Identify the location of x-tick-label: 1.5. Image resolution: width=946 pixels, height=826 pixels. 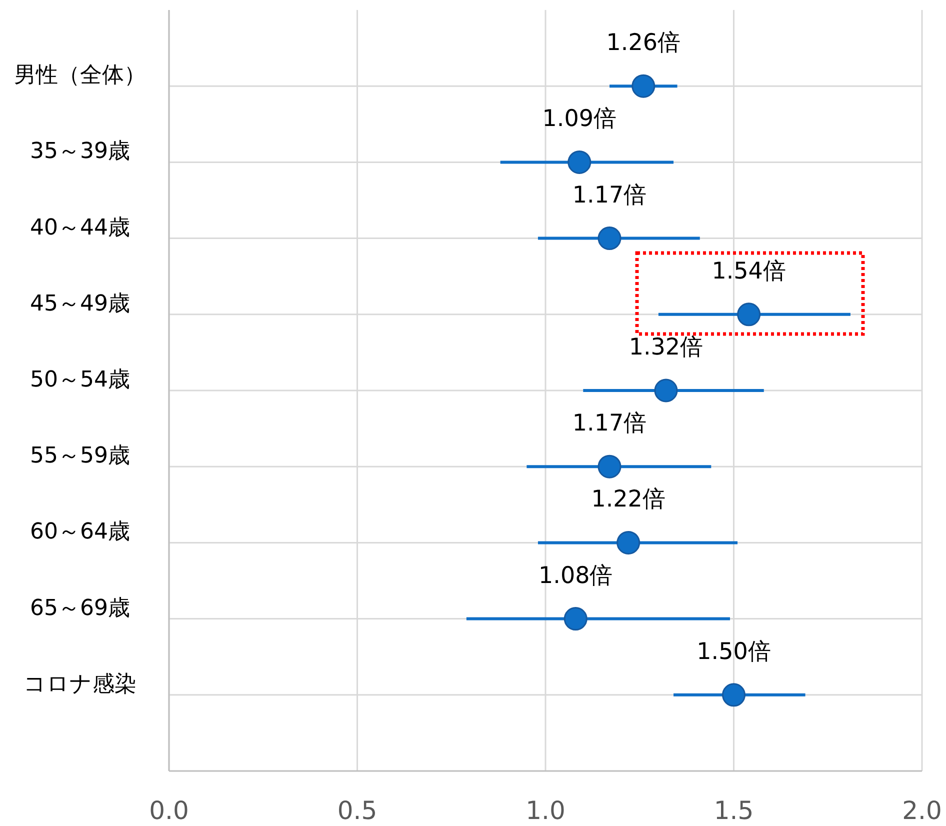
(734, 810).